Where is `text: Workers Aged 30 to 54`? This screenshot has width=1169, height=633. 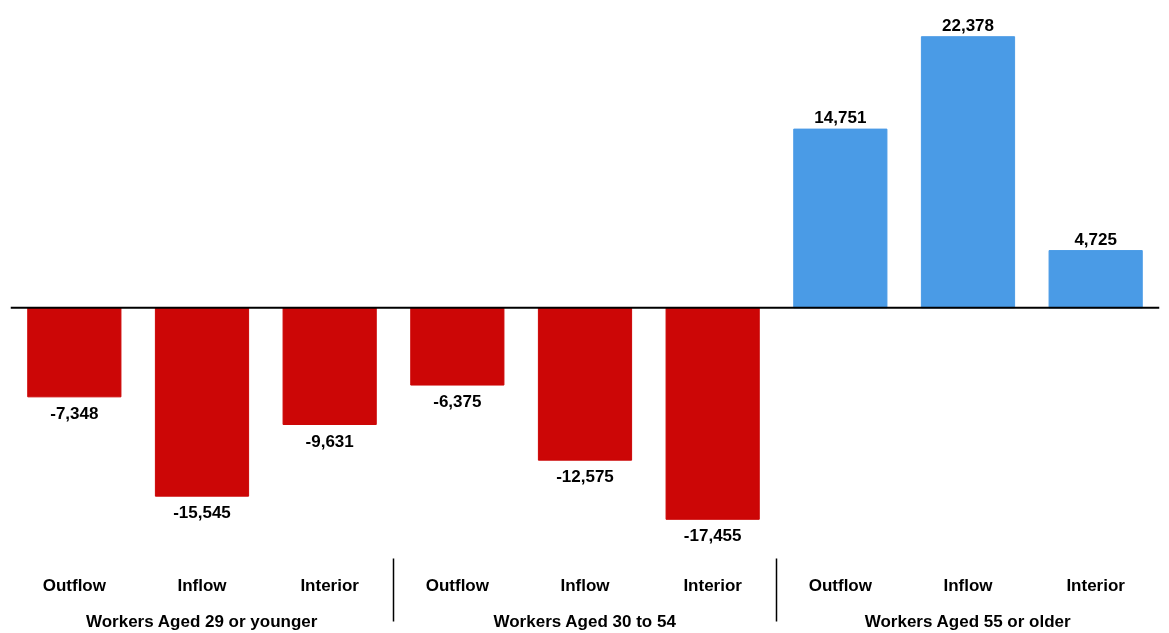 text: Workers Aged 30 to 54 is located at coordinates (585, 621).